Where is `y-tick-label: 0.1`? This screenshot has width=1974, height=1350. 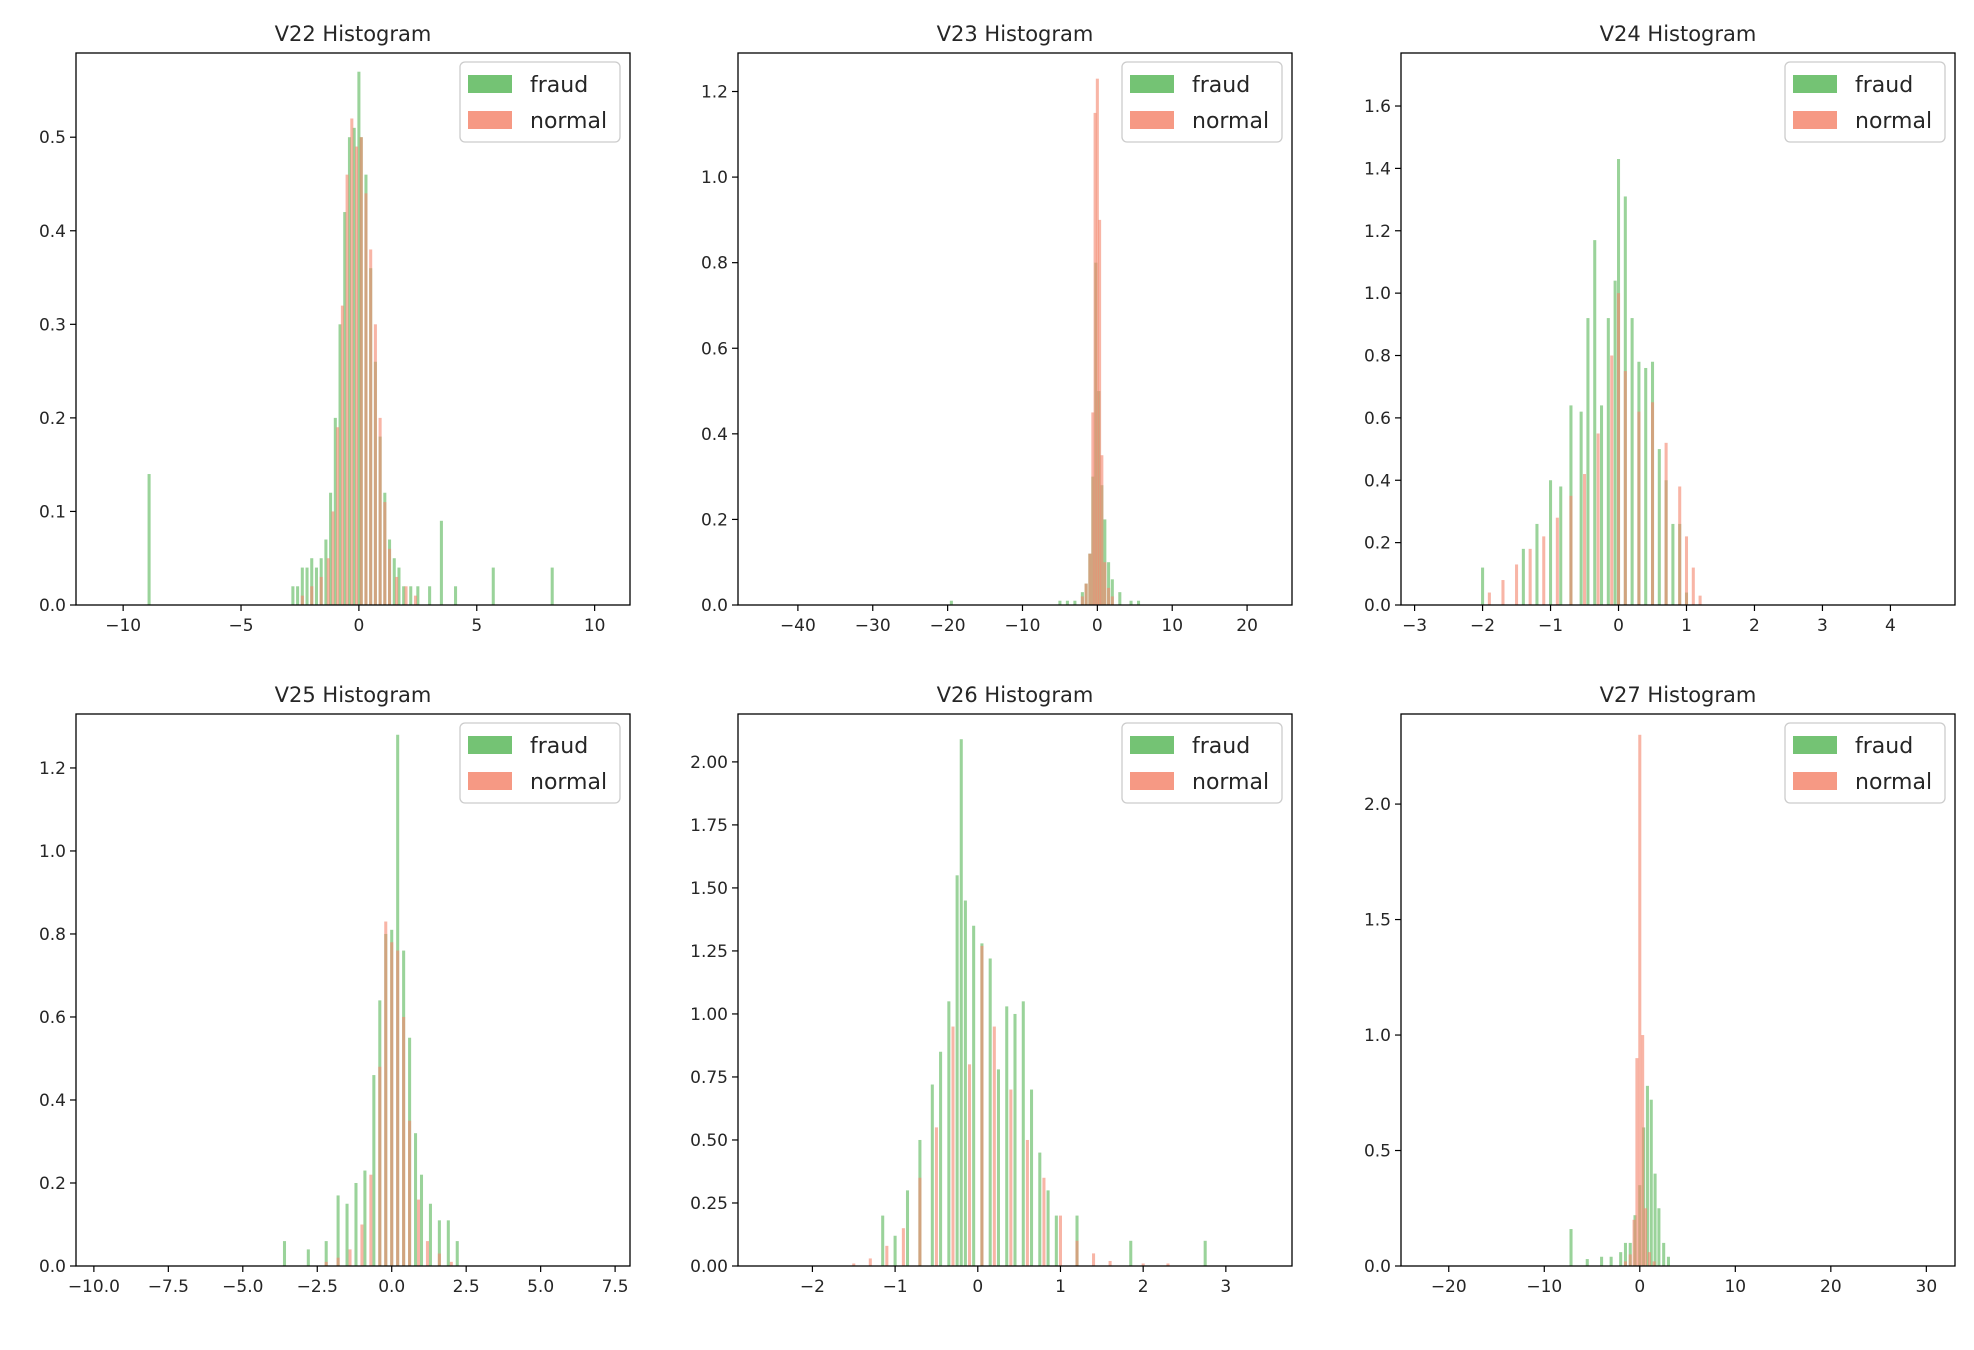
y-tick-label: 0.1 is located at coordinates (52, 512).